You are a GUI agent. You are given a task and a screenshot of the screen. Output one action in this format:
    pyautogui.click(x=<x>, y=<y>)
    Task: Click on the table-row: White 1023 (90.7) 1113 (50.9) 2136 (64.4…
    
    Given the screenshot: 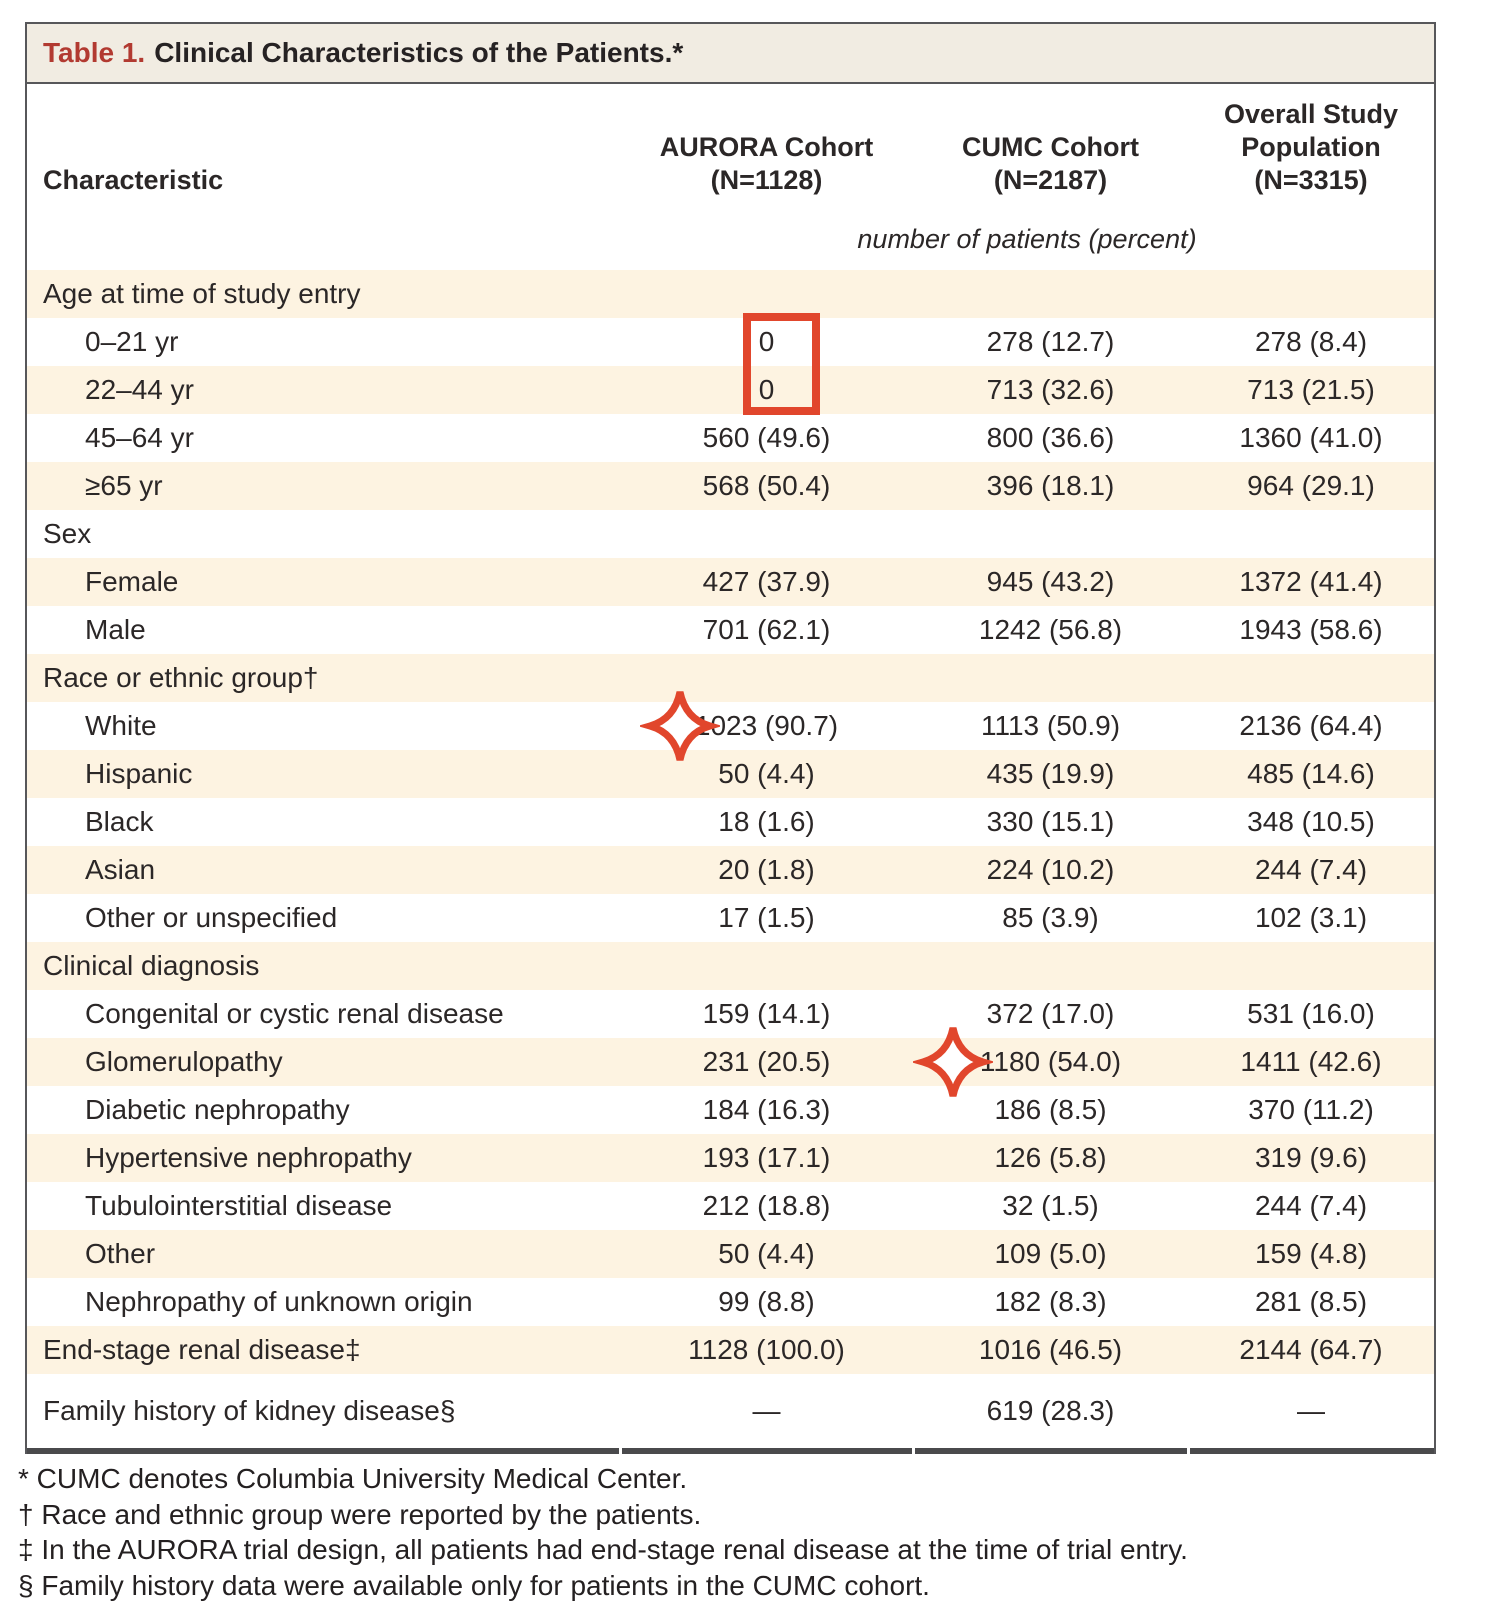 What is the action you would take?
    pyautogui.click(x=730, y=726)
    